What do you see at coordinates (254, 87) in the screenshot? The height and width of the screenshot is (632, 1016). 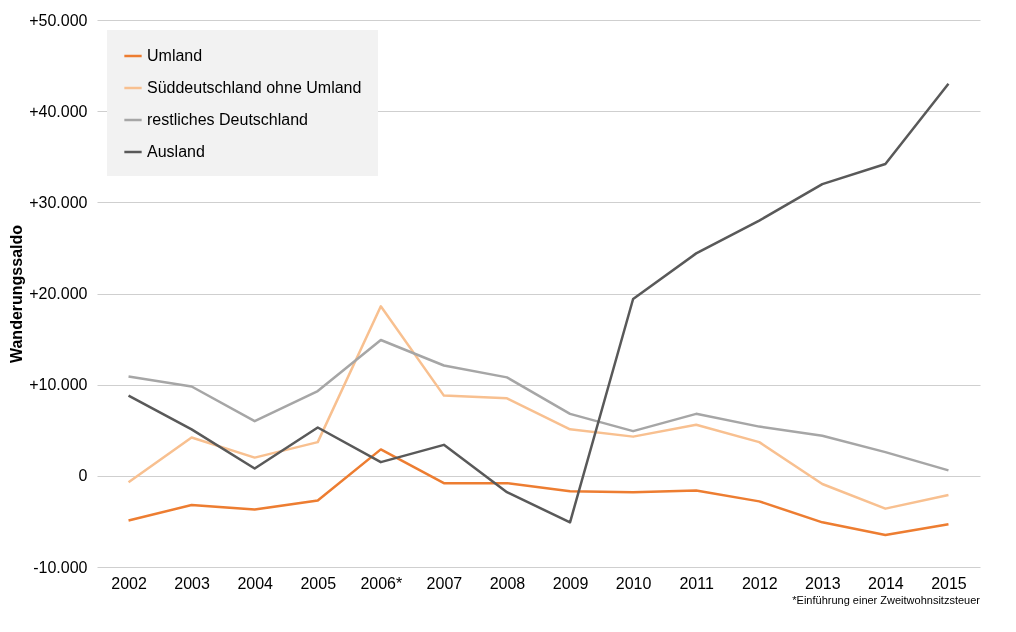 I see `legend-label: Süddeutschland ohne Umland` at bounding box center [254, 87].